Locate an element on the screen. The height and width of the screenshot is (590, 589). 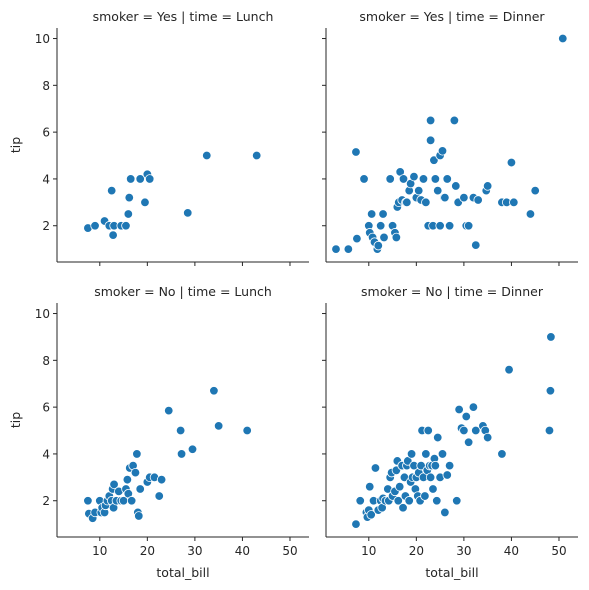
facet-title: smoker = No | time = Lunch is located at coordinates (183, 291).